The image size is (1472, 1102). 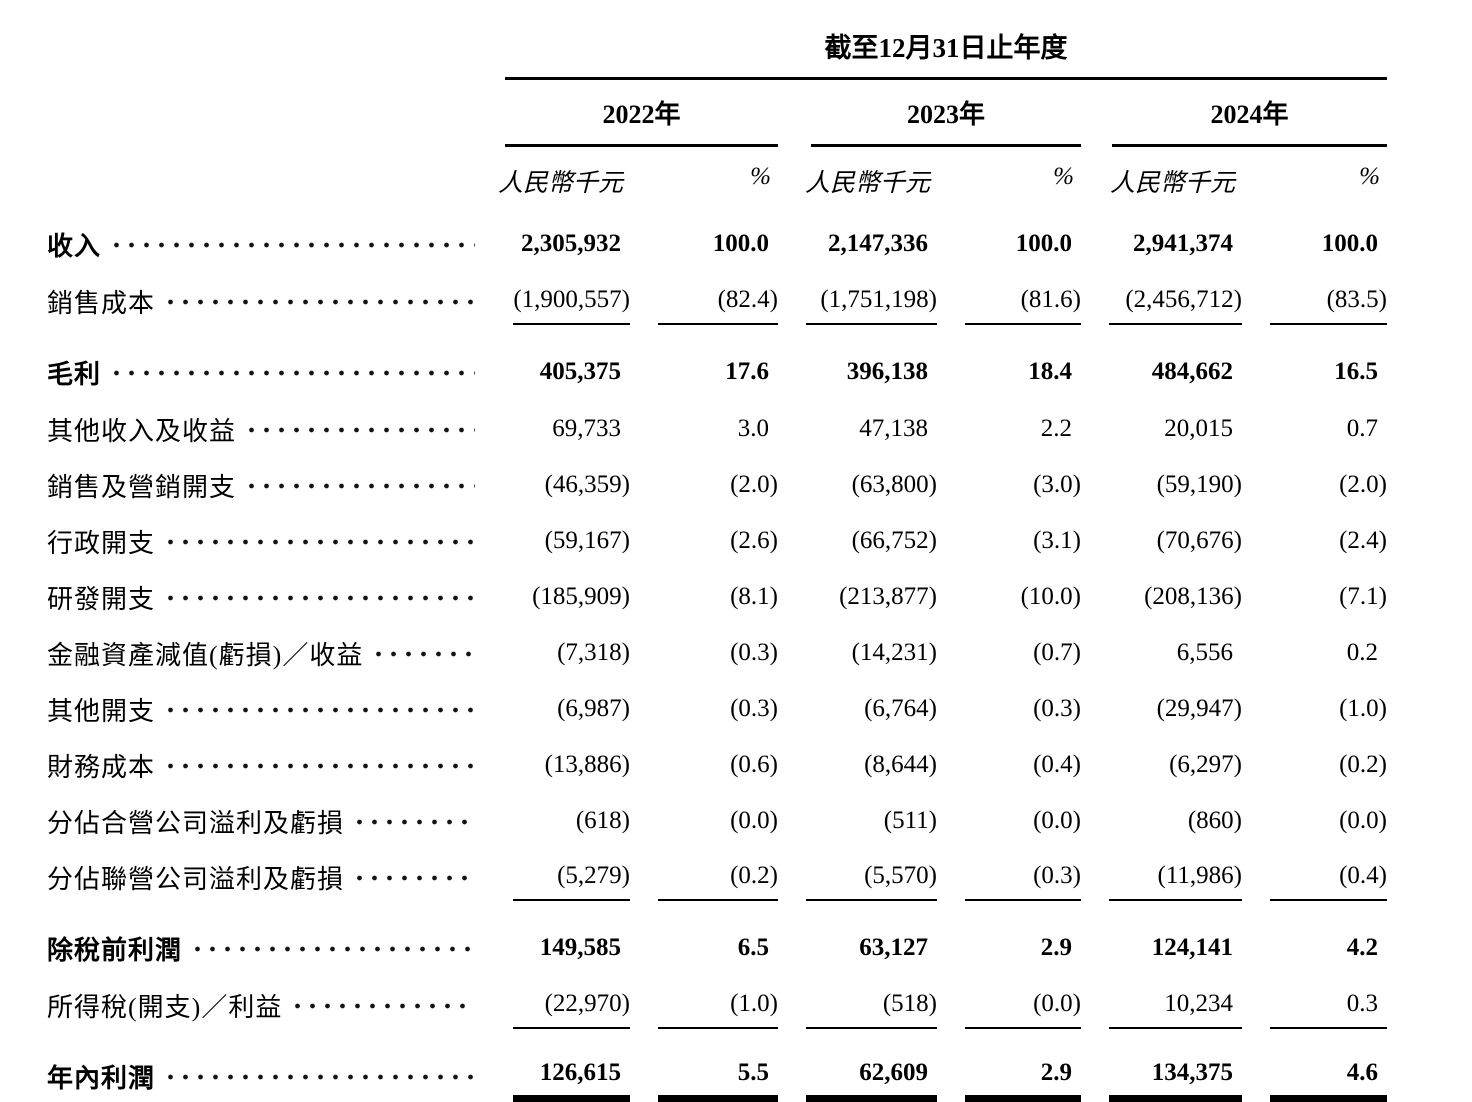 What do you see at coordinates (900, 708) in the screenshot?
I see `value-cell-2023-amount: (6,764)` at bounding box center [900, 708].